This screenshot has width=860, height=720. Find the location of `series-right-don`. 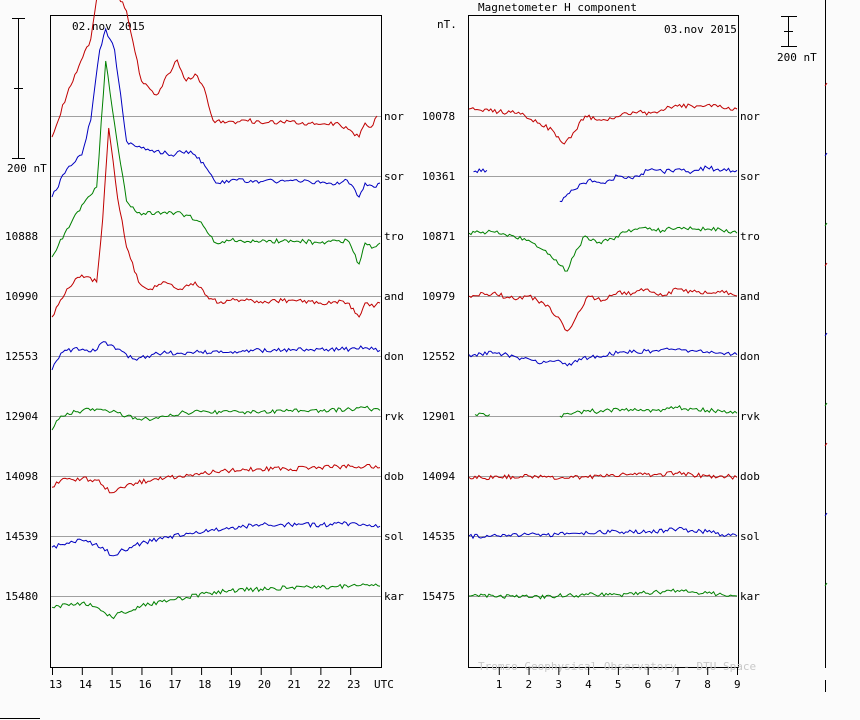

series-right-don is located at coordinates (603, 357).